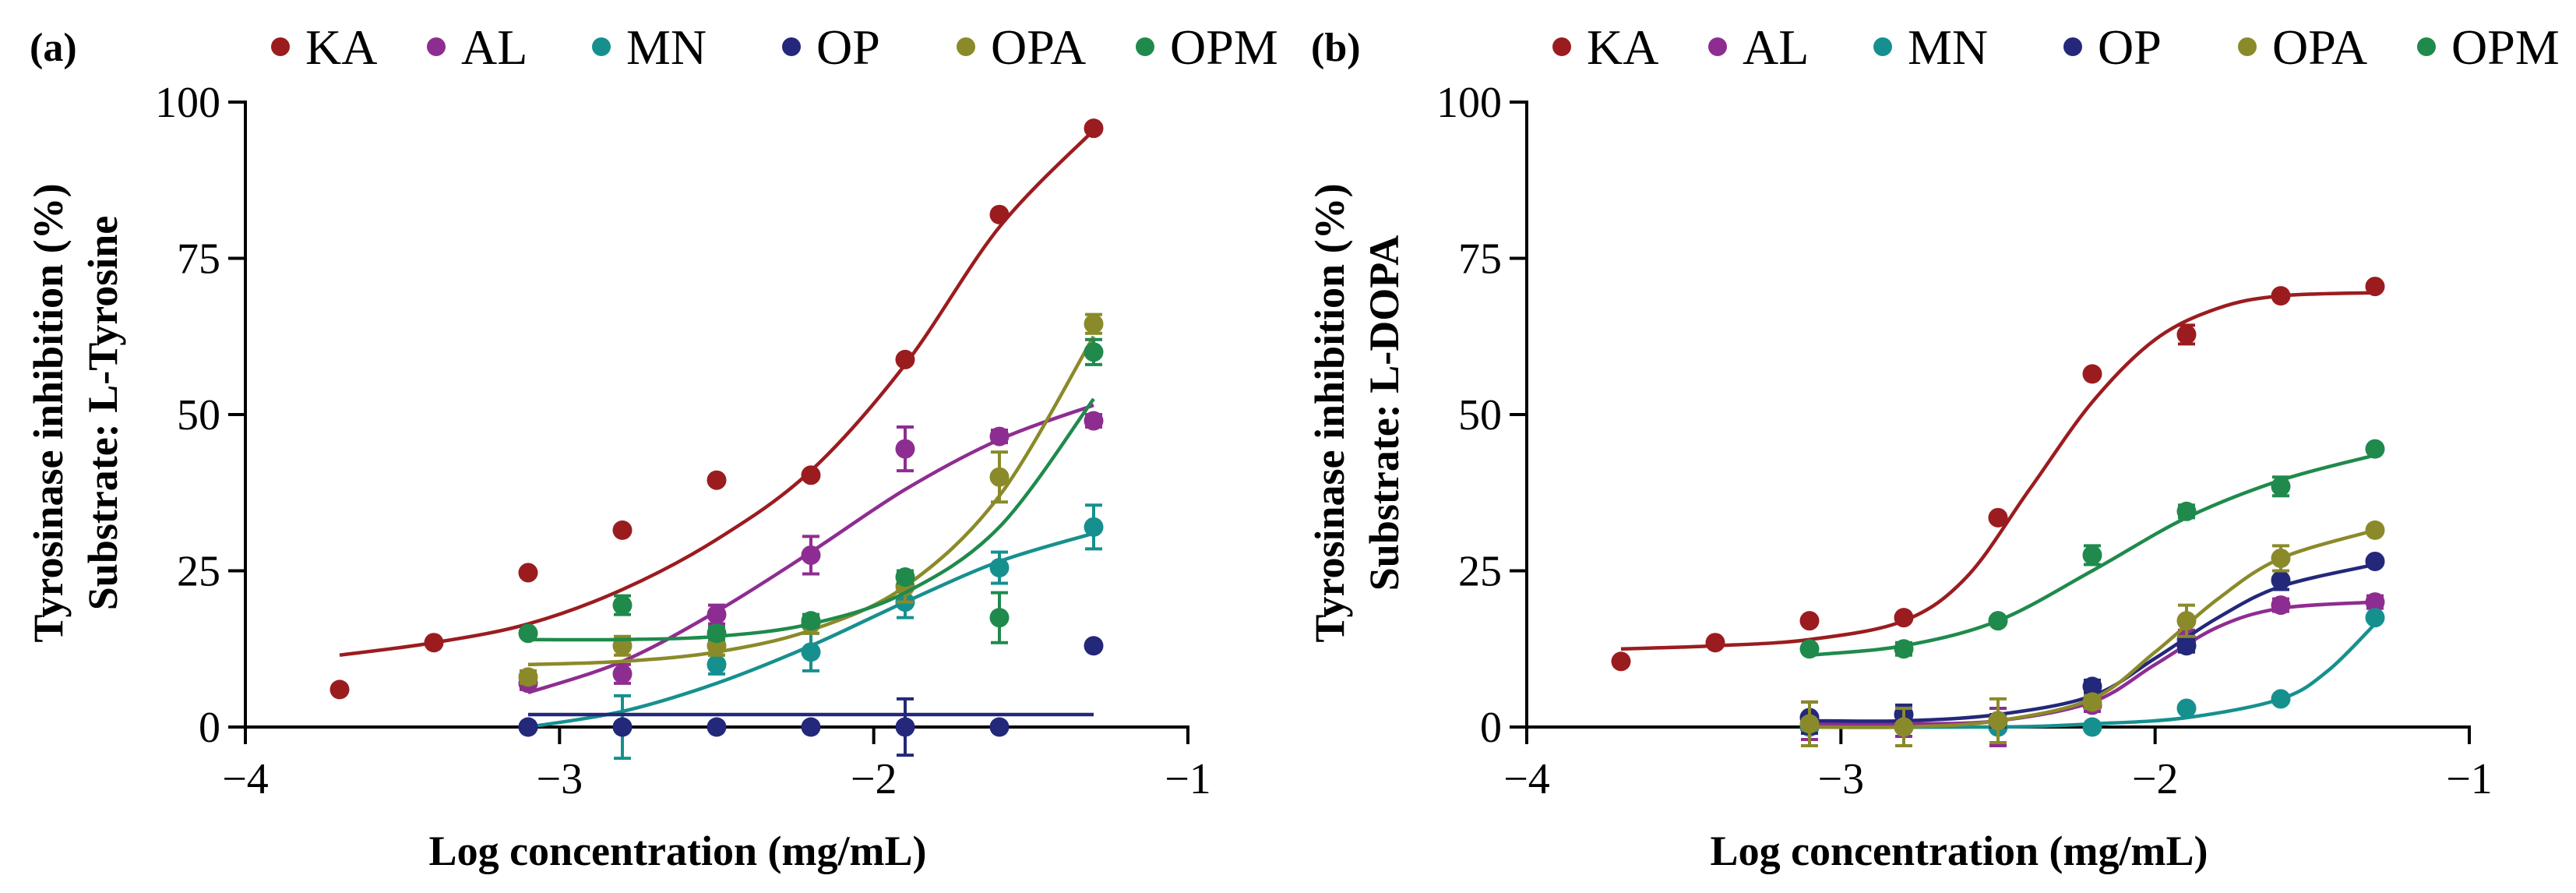  Describe the element at coordinates (2072, 46) in the screenshot. I see `legend-marker-op` at that location.